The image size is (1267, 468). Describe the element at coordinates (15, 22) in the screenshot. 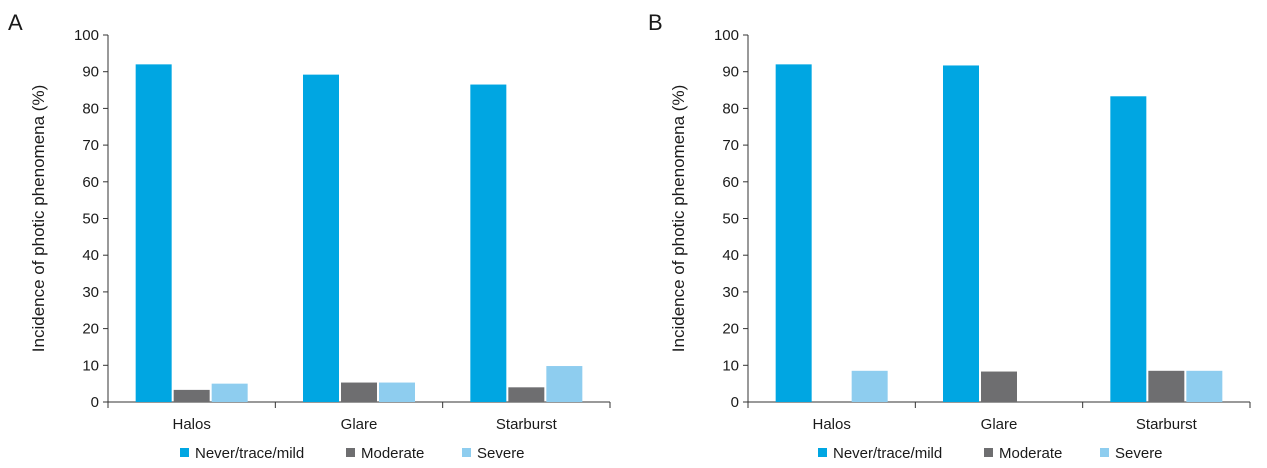

I see `panel-label: A` at that location.